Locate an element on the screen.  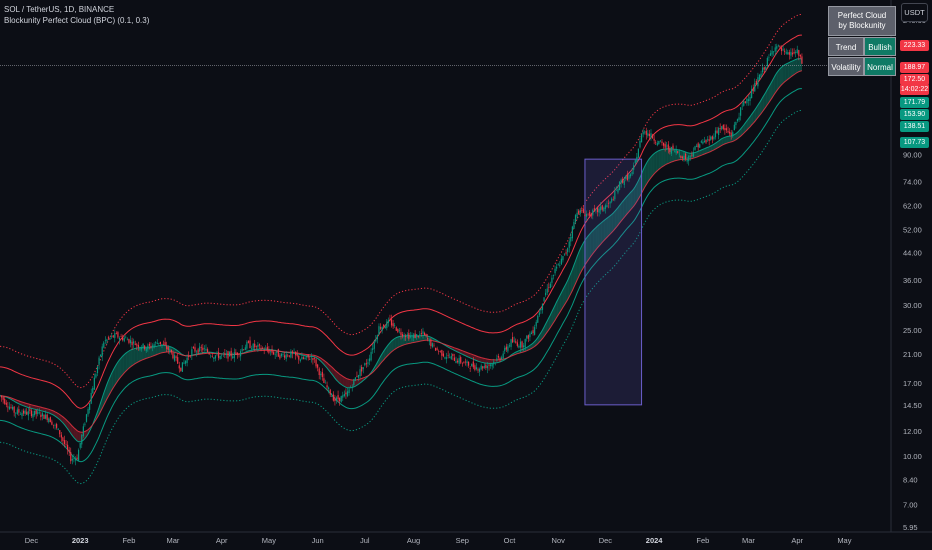
trend-label: Trend is located at coordinates (846, 46).